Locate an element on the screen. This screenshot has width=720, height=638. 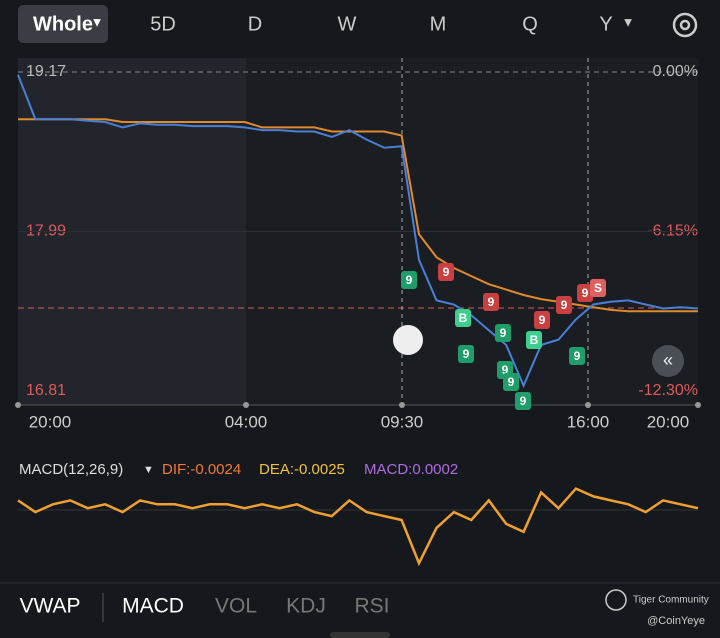
settings-icon-core is located at coordinates (685, 25).